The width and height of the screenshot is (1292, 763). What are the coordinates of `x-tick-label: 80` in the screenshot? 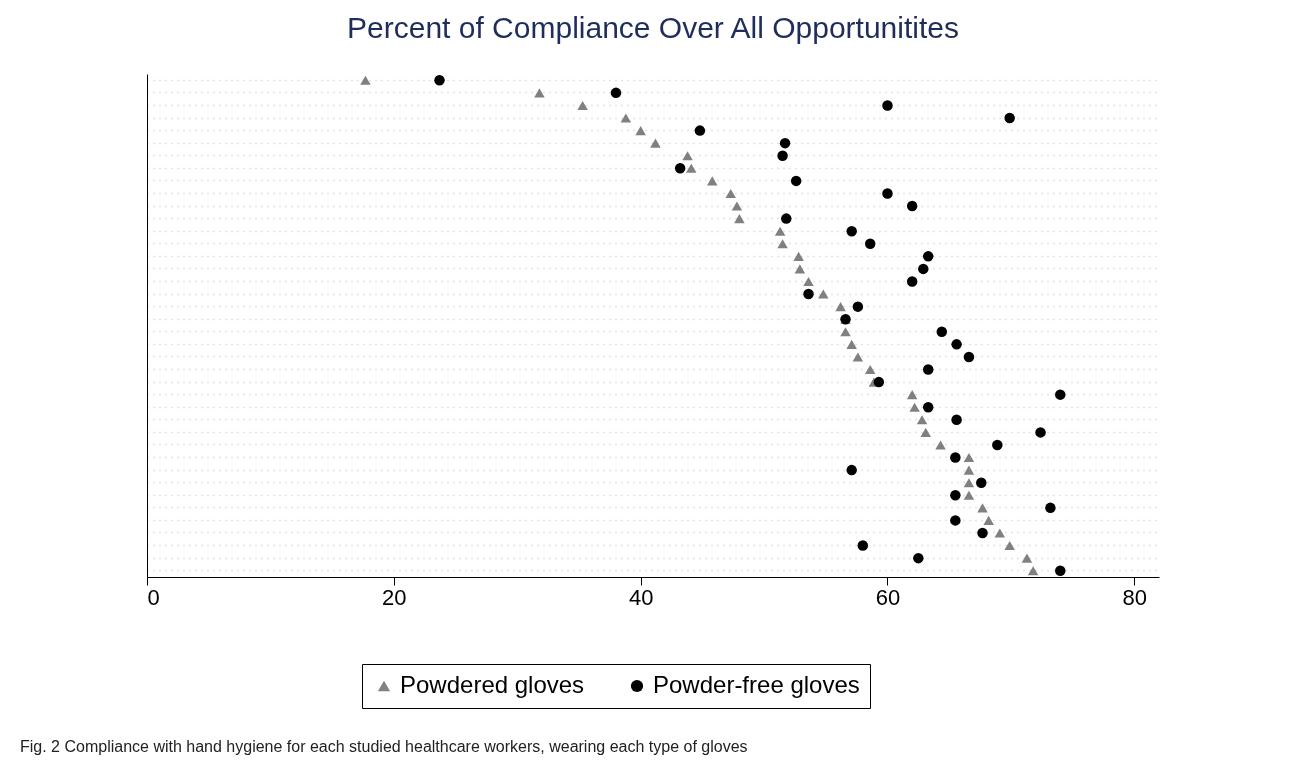 It's located at (1135, 597).